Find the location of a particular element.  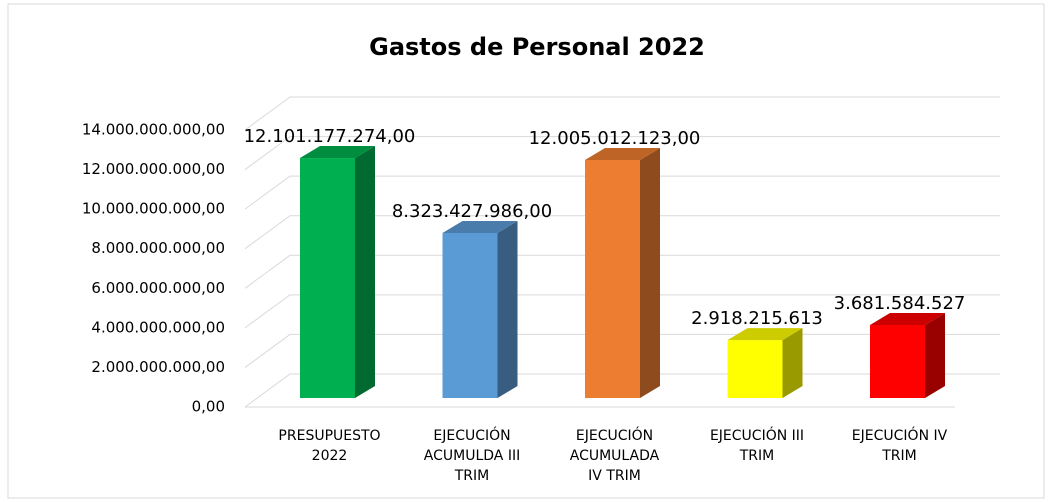

y-tick-label: 14.000.000.000,00 is located at coordinates (153, 130).